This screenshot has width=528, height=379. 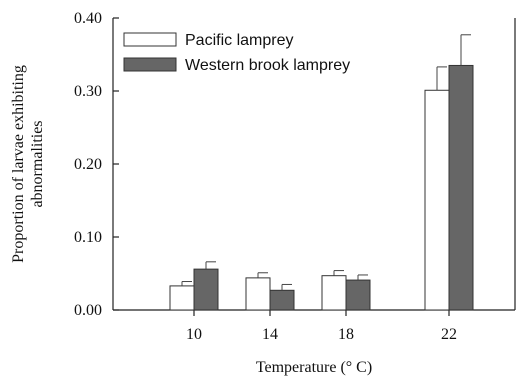 I want to click on x-tick-label: 10, so click(x=194, y=334).